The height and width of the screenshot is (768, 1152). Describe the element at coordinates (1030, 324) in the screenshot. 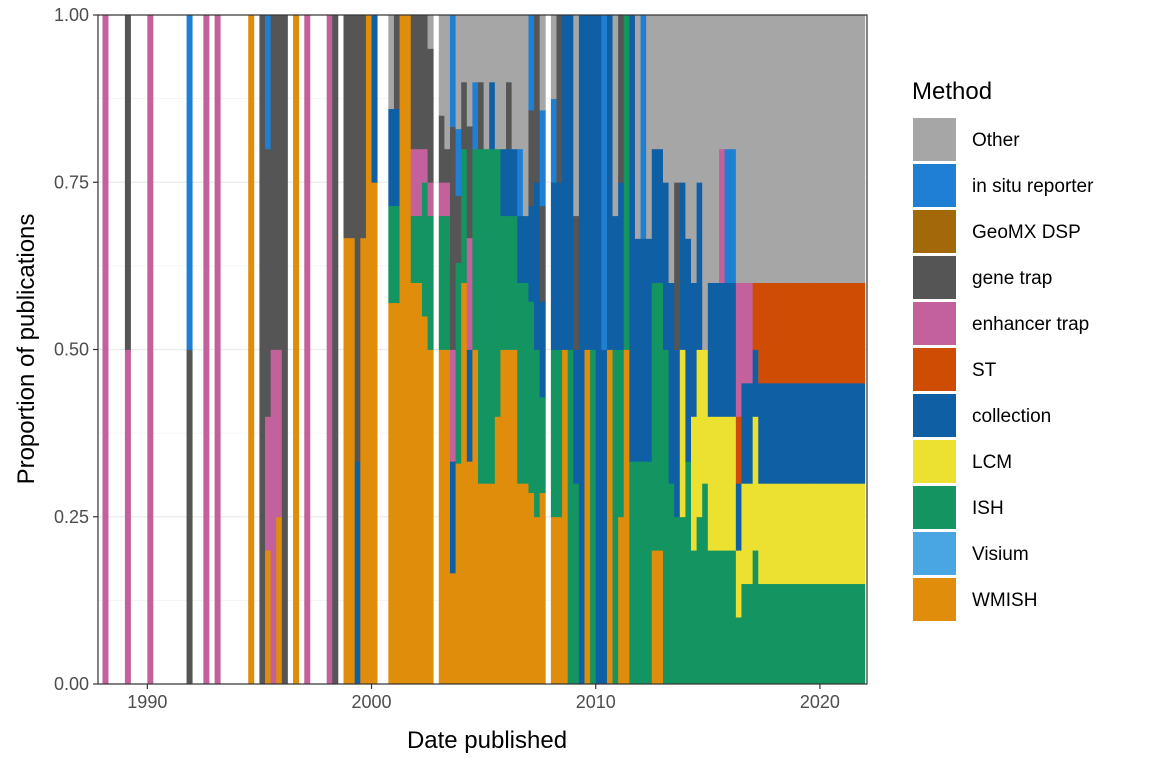

I see `legend-label: enhancer trap` at that location.